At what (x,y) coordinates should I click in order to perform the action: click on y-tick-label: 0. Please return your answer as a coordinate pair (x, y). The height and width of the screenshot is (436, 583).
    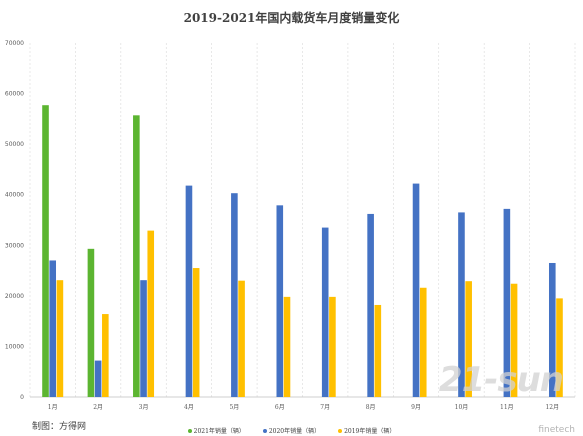
    Looking at the image, I should click on (22, 397).